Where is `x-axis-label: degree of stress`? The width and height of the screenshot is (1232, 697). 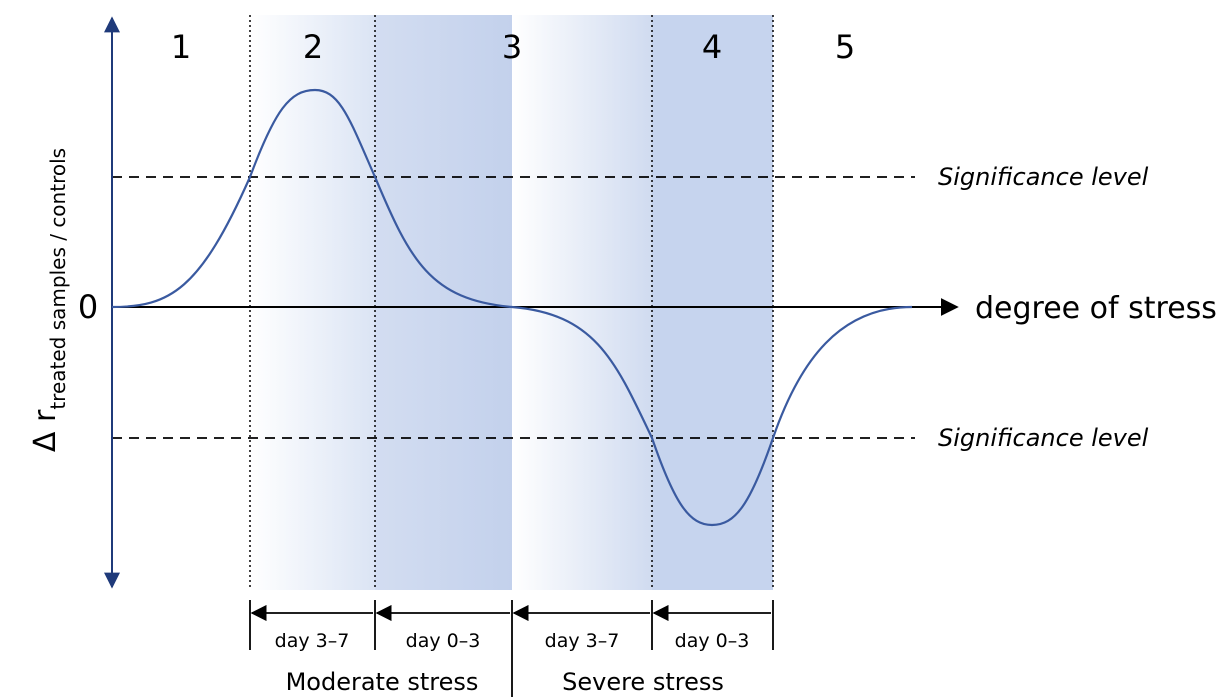
x-axis-label: degree of stress is located at coordinates (1096, 308).